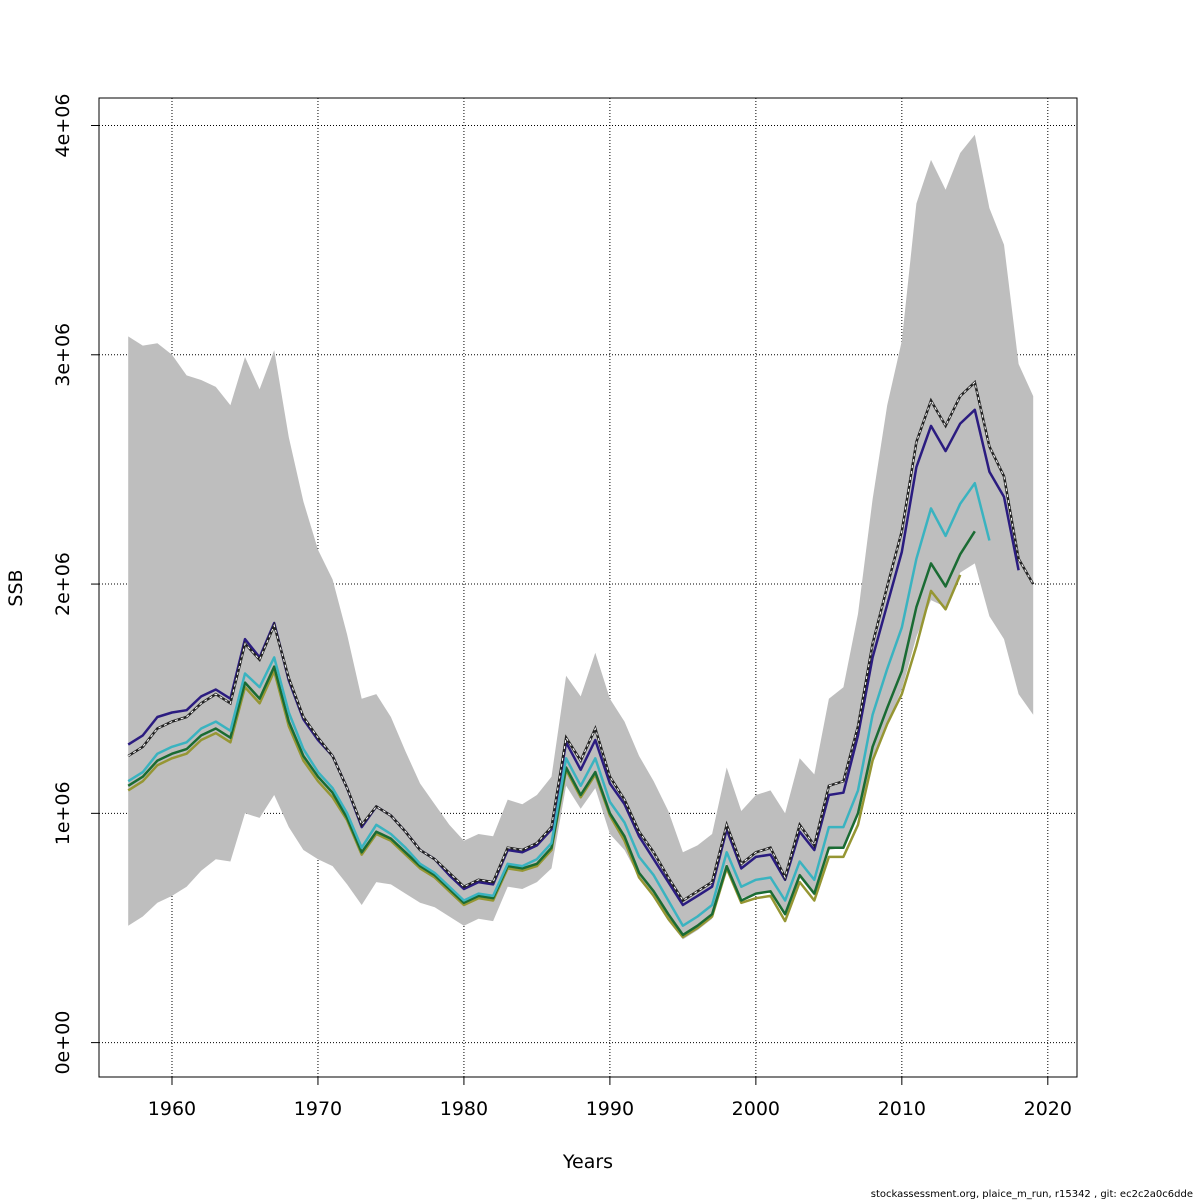 The height and width of the screenshot is (1200, 1200). I want to click on x-tick-label: 2020, so click(1048, 1109).